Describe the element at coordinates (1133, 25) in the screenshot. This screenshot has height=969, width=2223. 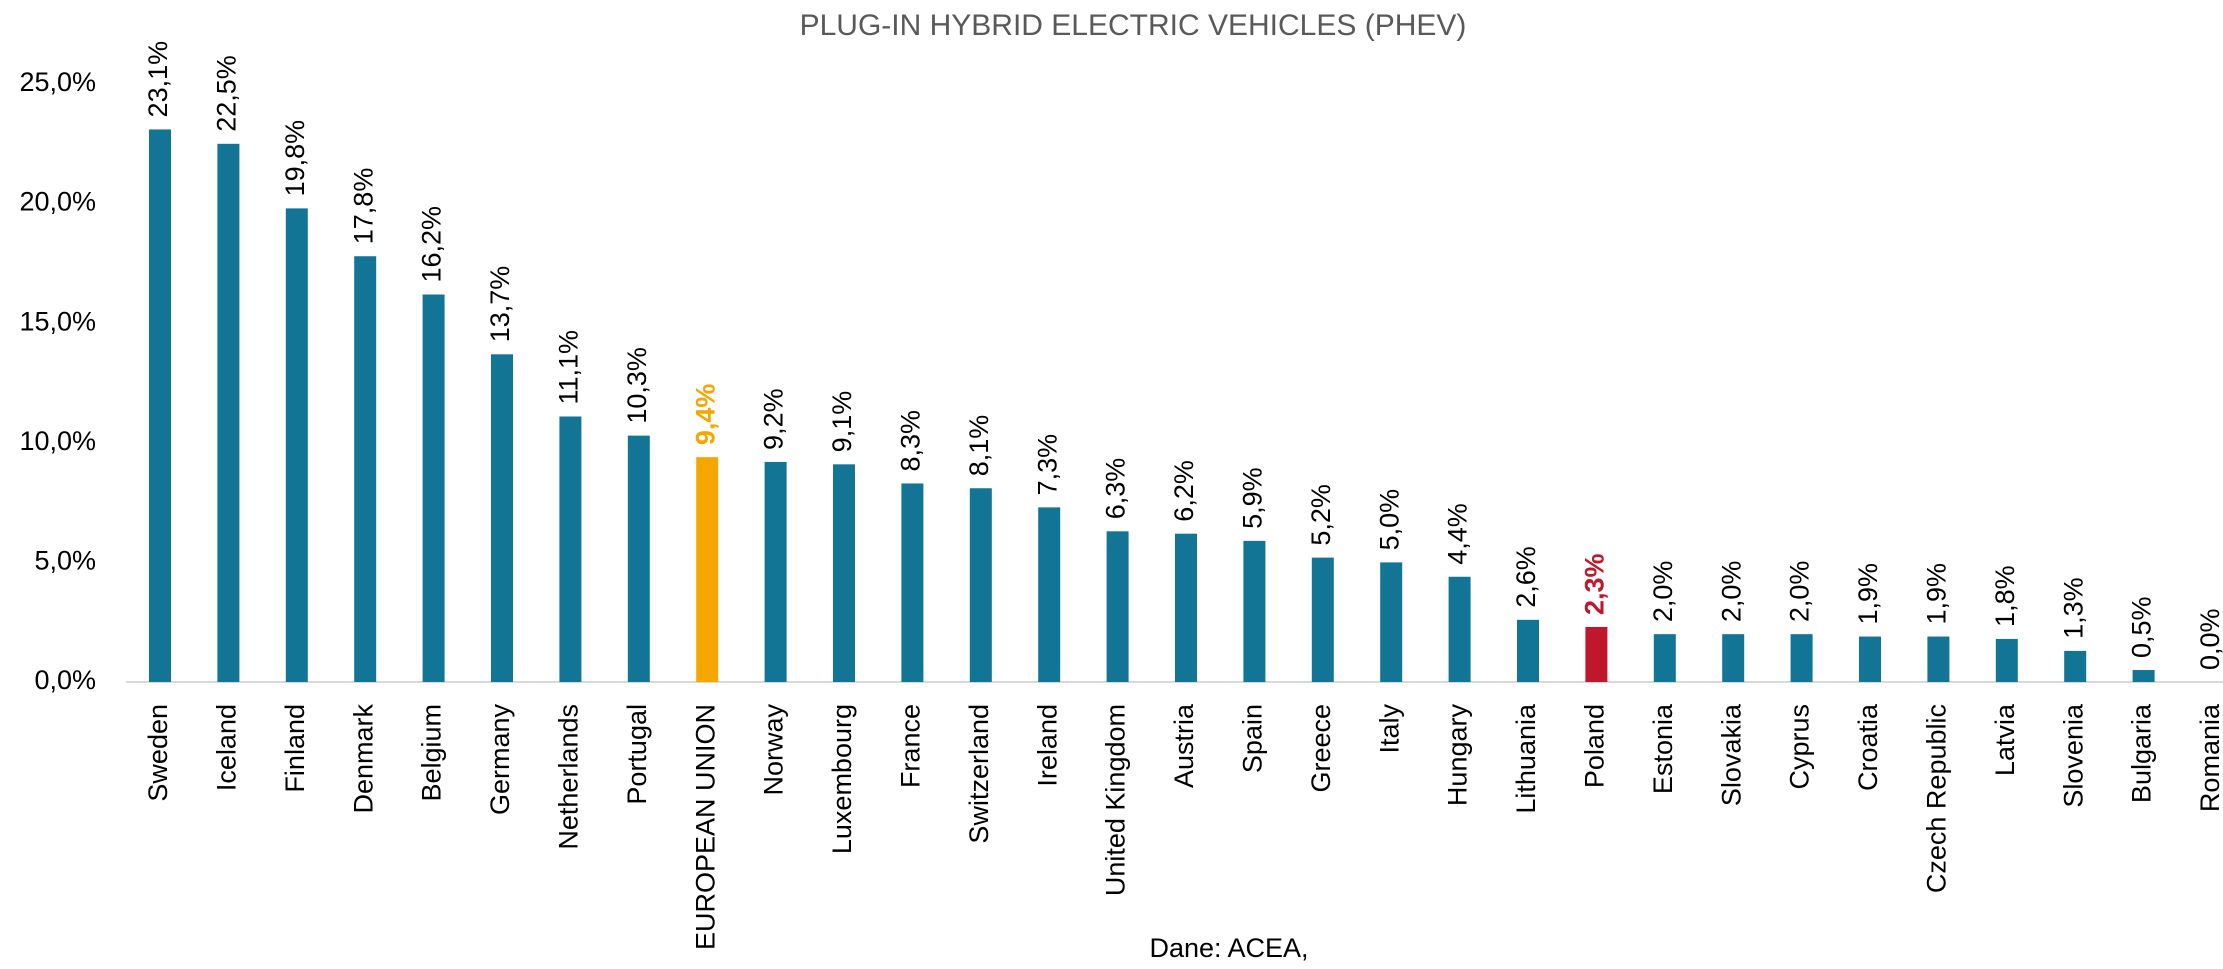
I see `chart-title: PLUG-IN HYBRID ELECTRIC VEHICLES (PHEV)` at that location.